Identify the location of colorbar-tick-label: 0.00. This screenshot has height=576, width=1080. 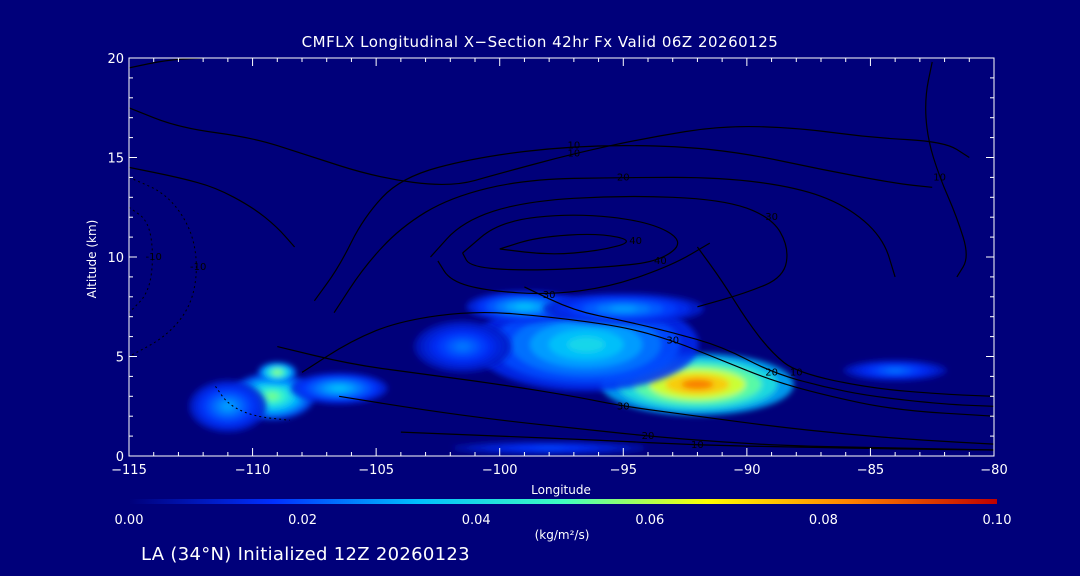
(129, 520).